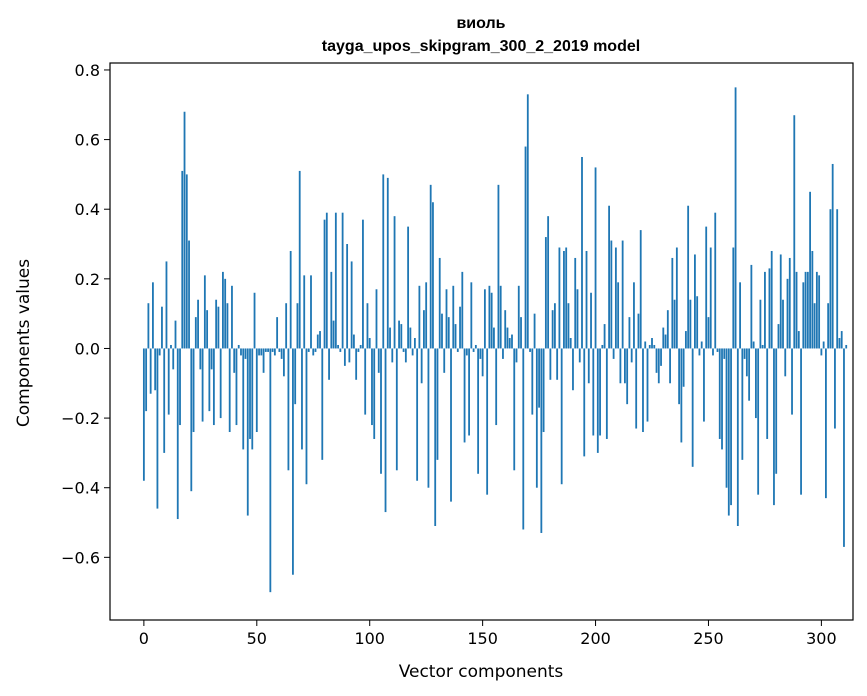  What do you see at coordinates (87, 140) in the screenshot?
I see `y-tick-label: 0.6` at bounding box center [87, 140].